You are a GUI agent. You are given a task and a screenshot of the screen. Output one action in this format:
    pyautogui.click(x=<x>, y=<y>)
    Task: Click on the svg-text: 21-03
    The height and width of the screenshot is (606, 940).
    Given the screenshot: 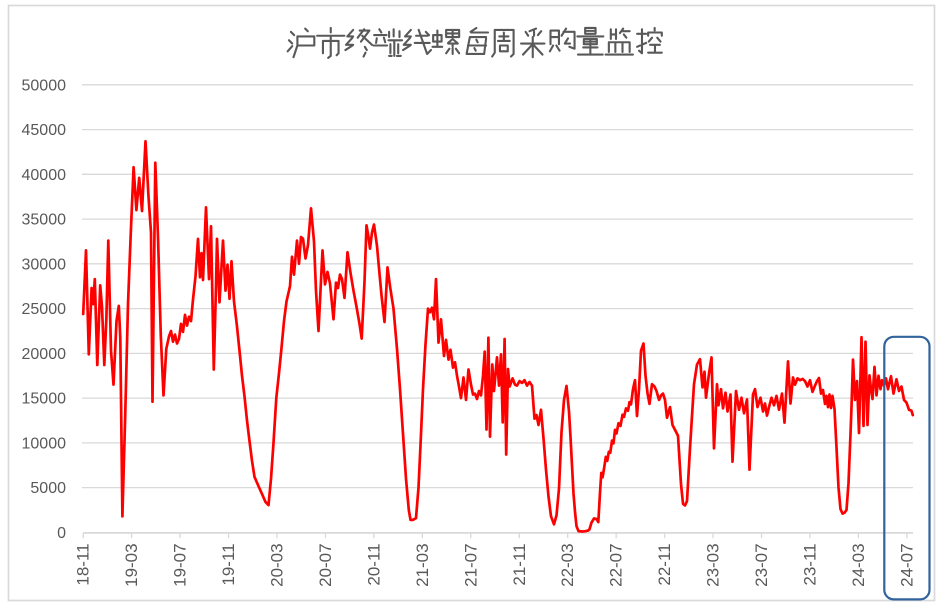 What is the action you would take?
    pyautogui.click(x=422, y=564)
    